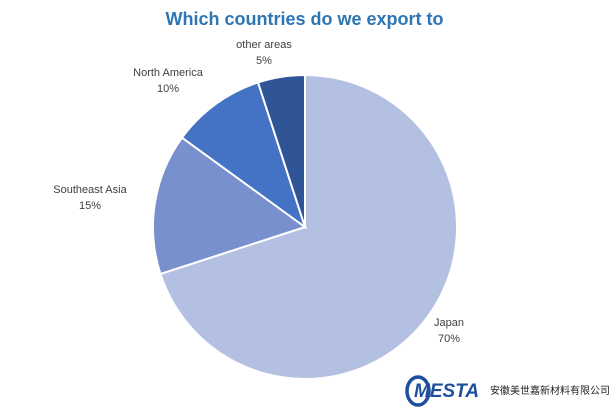 The height and width of the screenshot is (419, 609). What do you see at coordinates (549, 391) in the screenshot?
I see `company-name: 安徽美世嘉新材料有限公司` at bounding box center [549, 391].